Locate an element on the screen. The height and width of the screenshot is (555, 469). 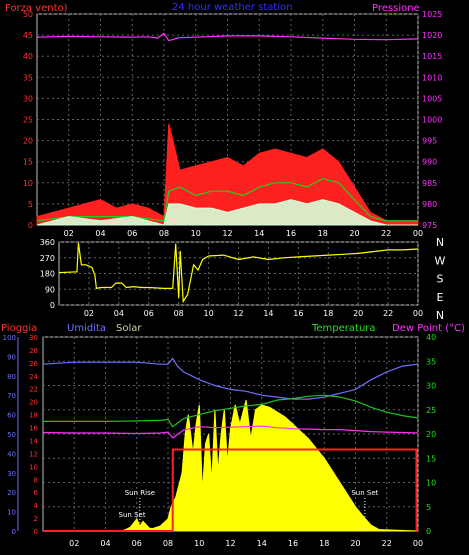
y-right-tick-label: 40 is located at coordinates (431, 337).